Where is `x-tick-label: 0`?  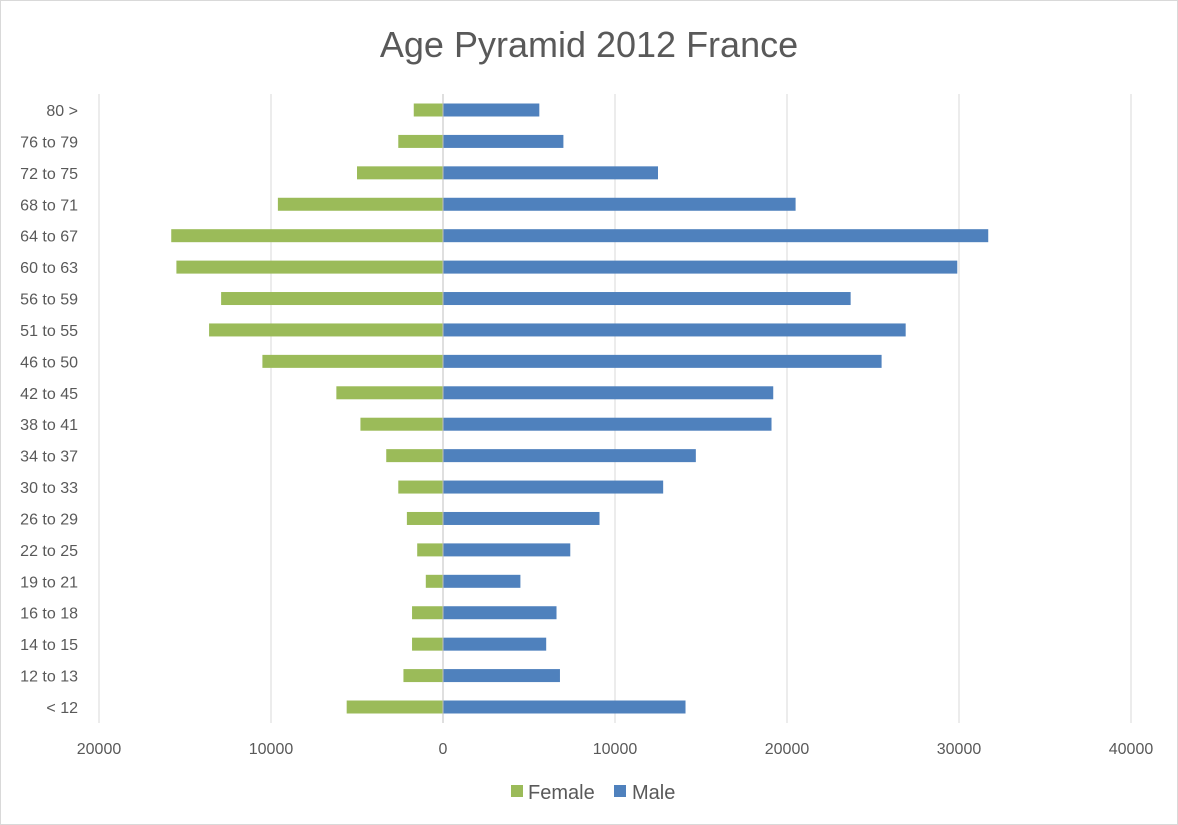 x-tick-label: 0 is located at coordinates (443, 749).